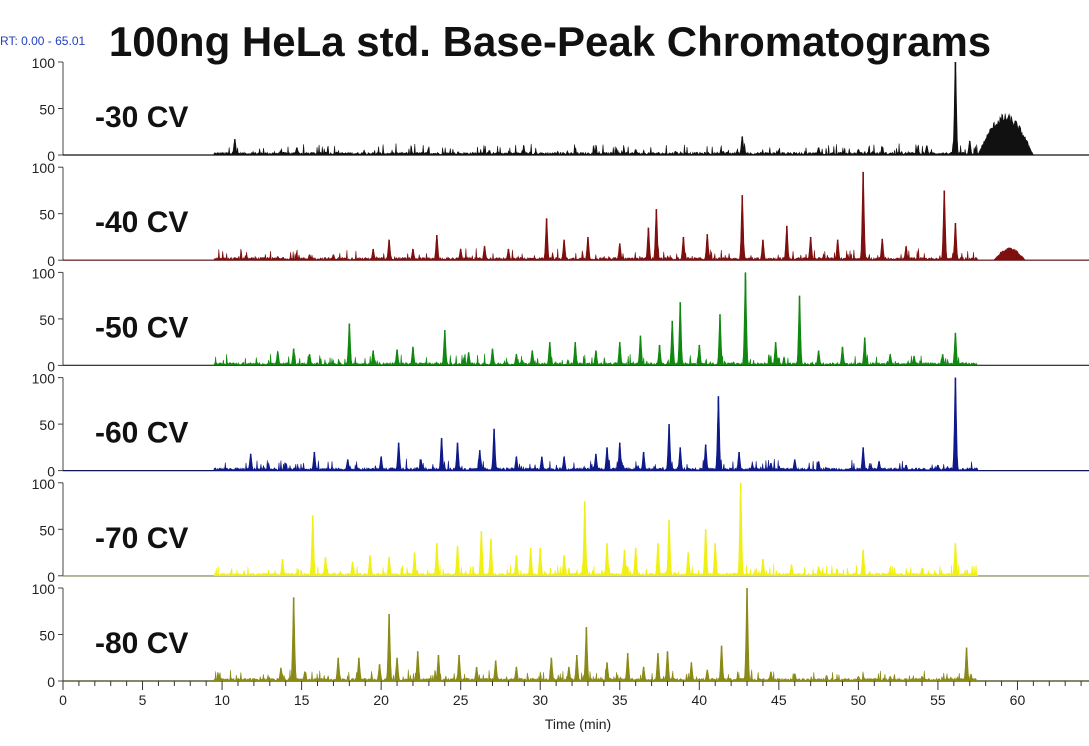  I want to click on x-tick-label: 40, so click(700, 700).